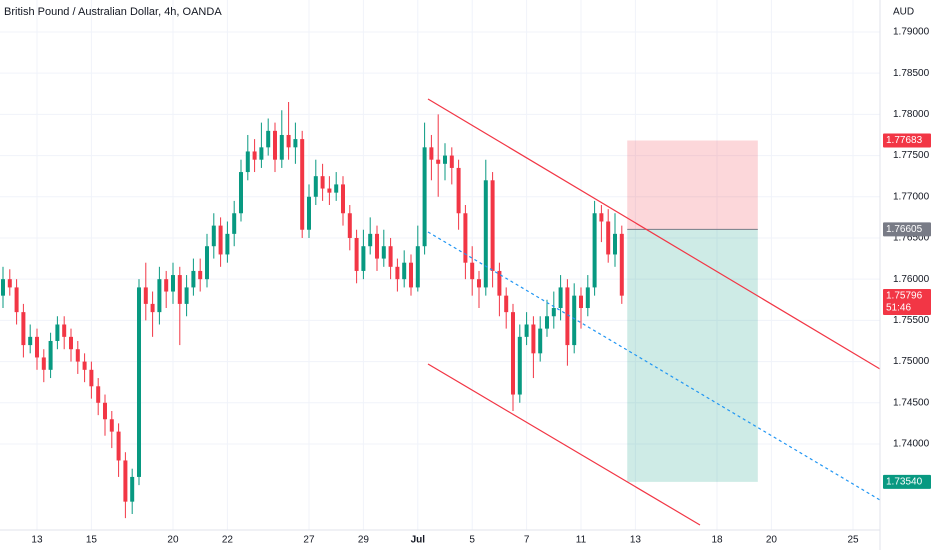 This screenshot has height=550, width=932. Describe the element at coordinates (898, 308) in the screenshot. I see `countdown-label: 51:46` at that location.